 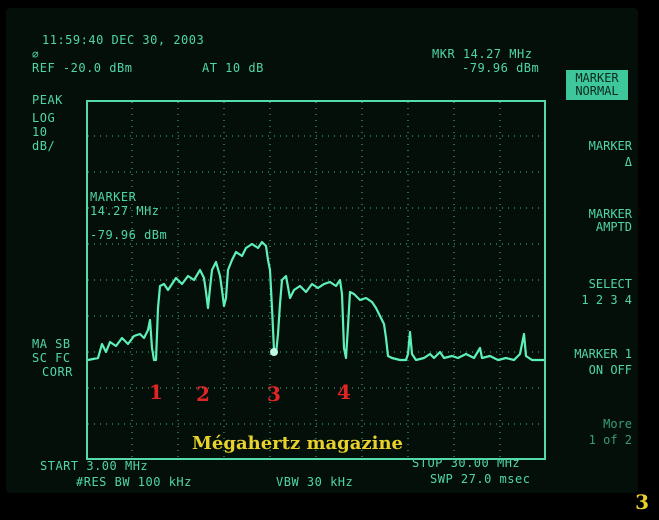 What do you see at coordinates (298, 443) in the screenshot?
I see `magazine-watermark: Mégahertz magazine` at bounding box center [298, 443].